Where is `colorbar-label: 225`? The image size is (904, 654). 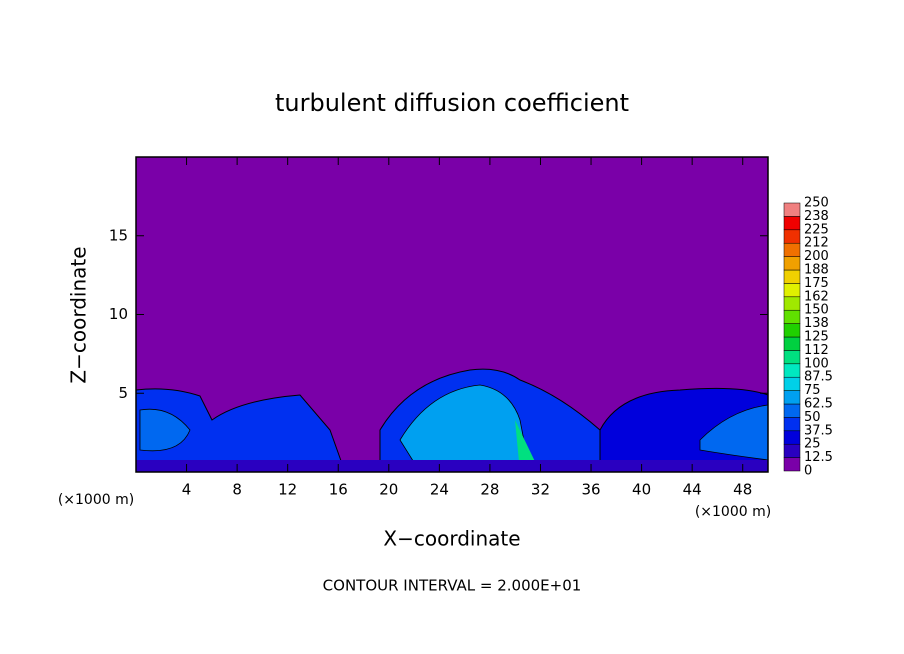 colorbar-label: 225 is located at coordinates (816, 229).